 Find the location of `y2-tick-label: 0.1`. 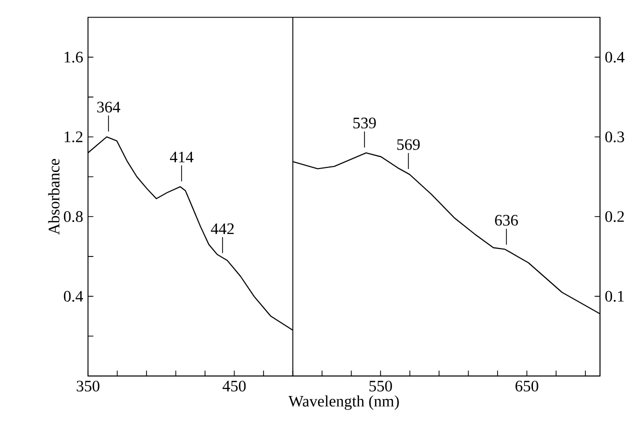

y2-tick-label: 0.1 is located at coordinates (614, 296).